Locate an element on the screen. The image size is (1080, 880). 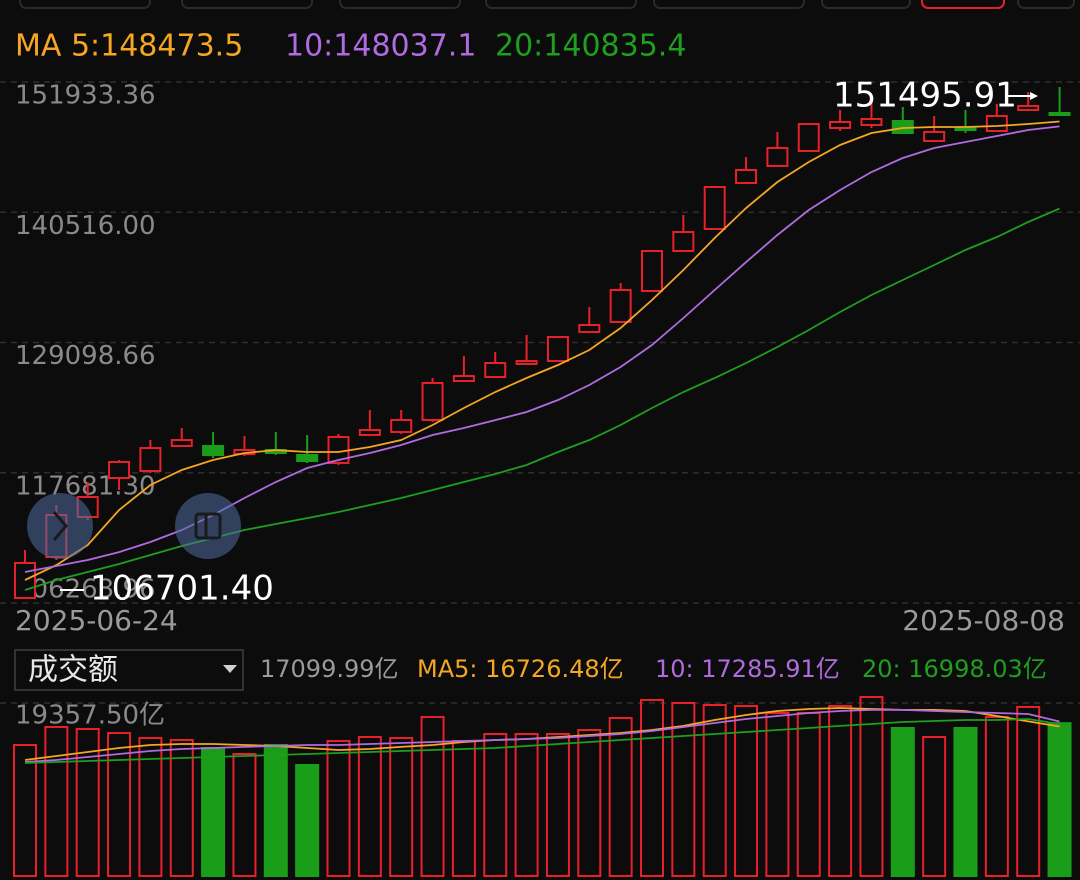
y-tick-label: 106263.96 is located at coordinates (85, 590).